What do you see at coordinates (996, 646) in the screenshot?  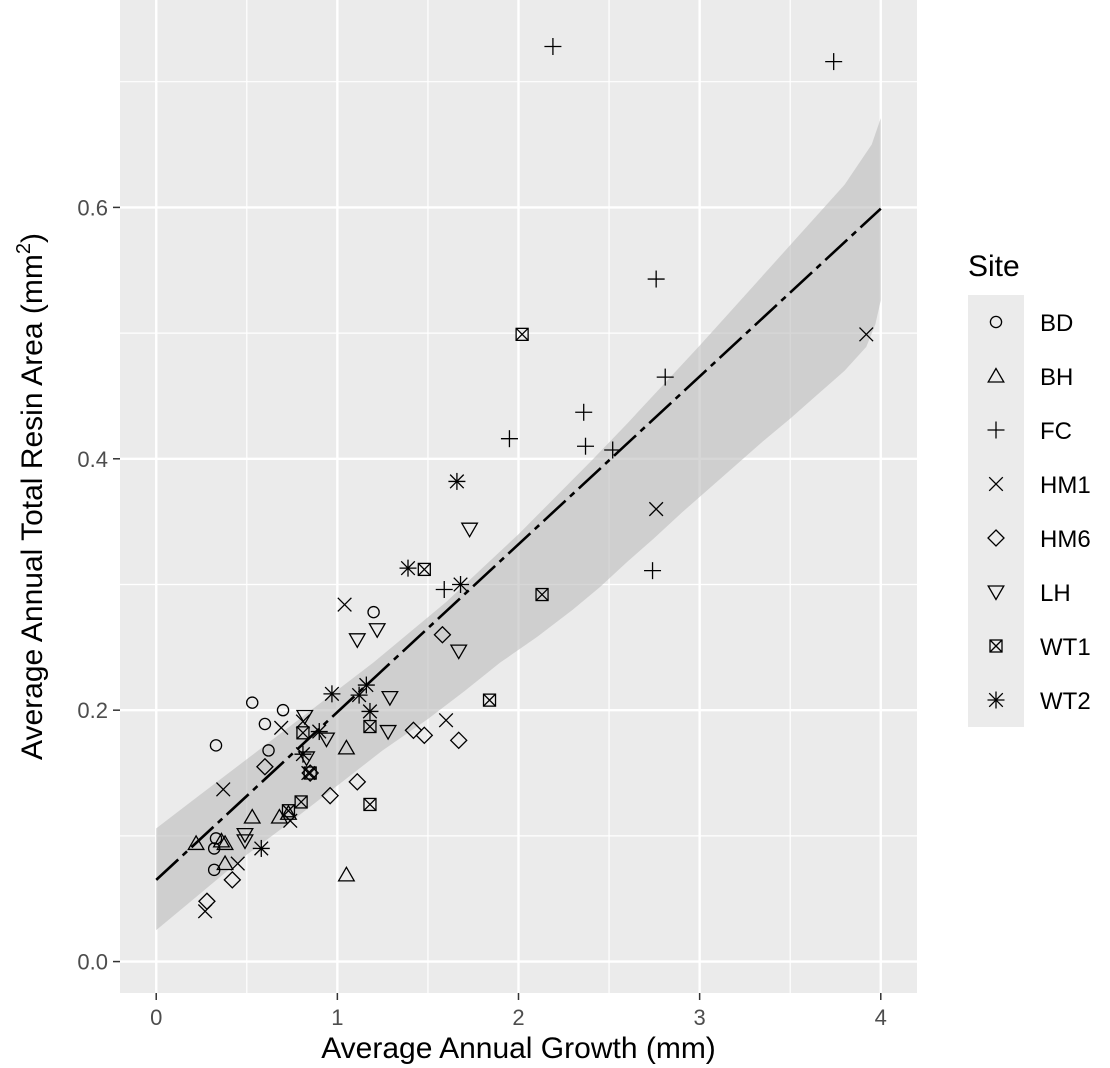 I see `legend-key-square-x` at bounding box center [996, 646].